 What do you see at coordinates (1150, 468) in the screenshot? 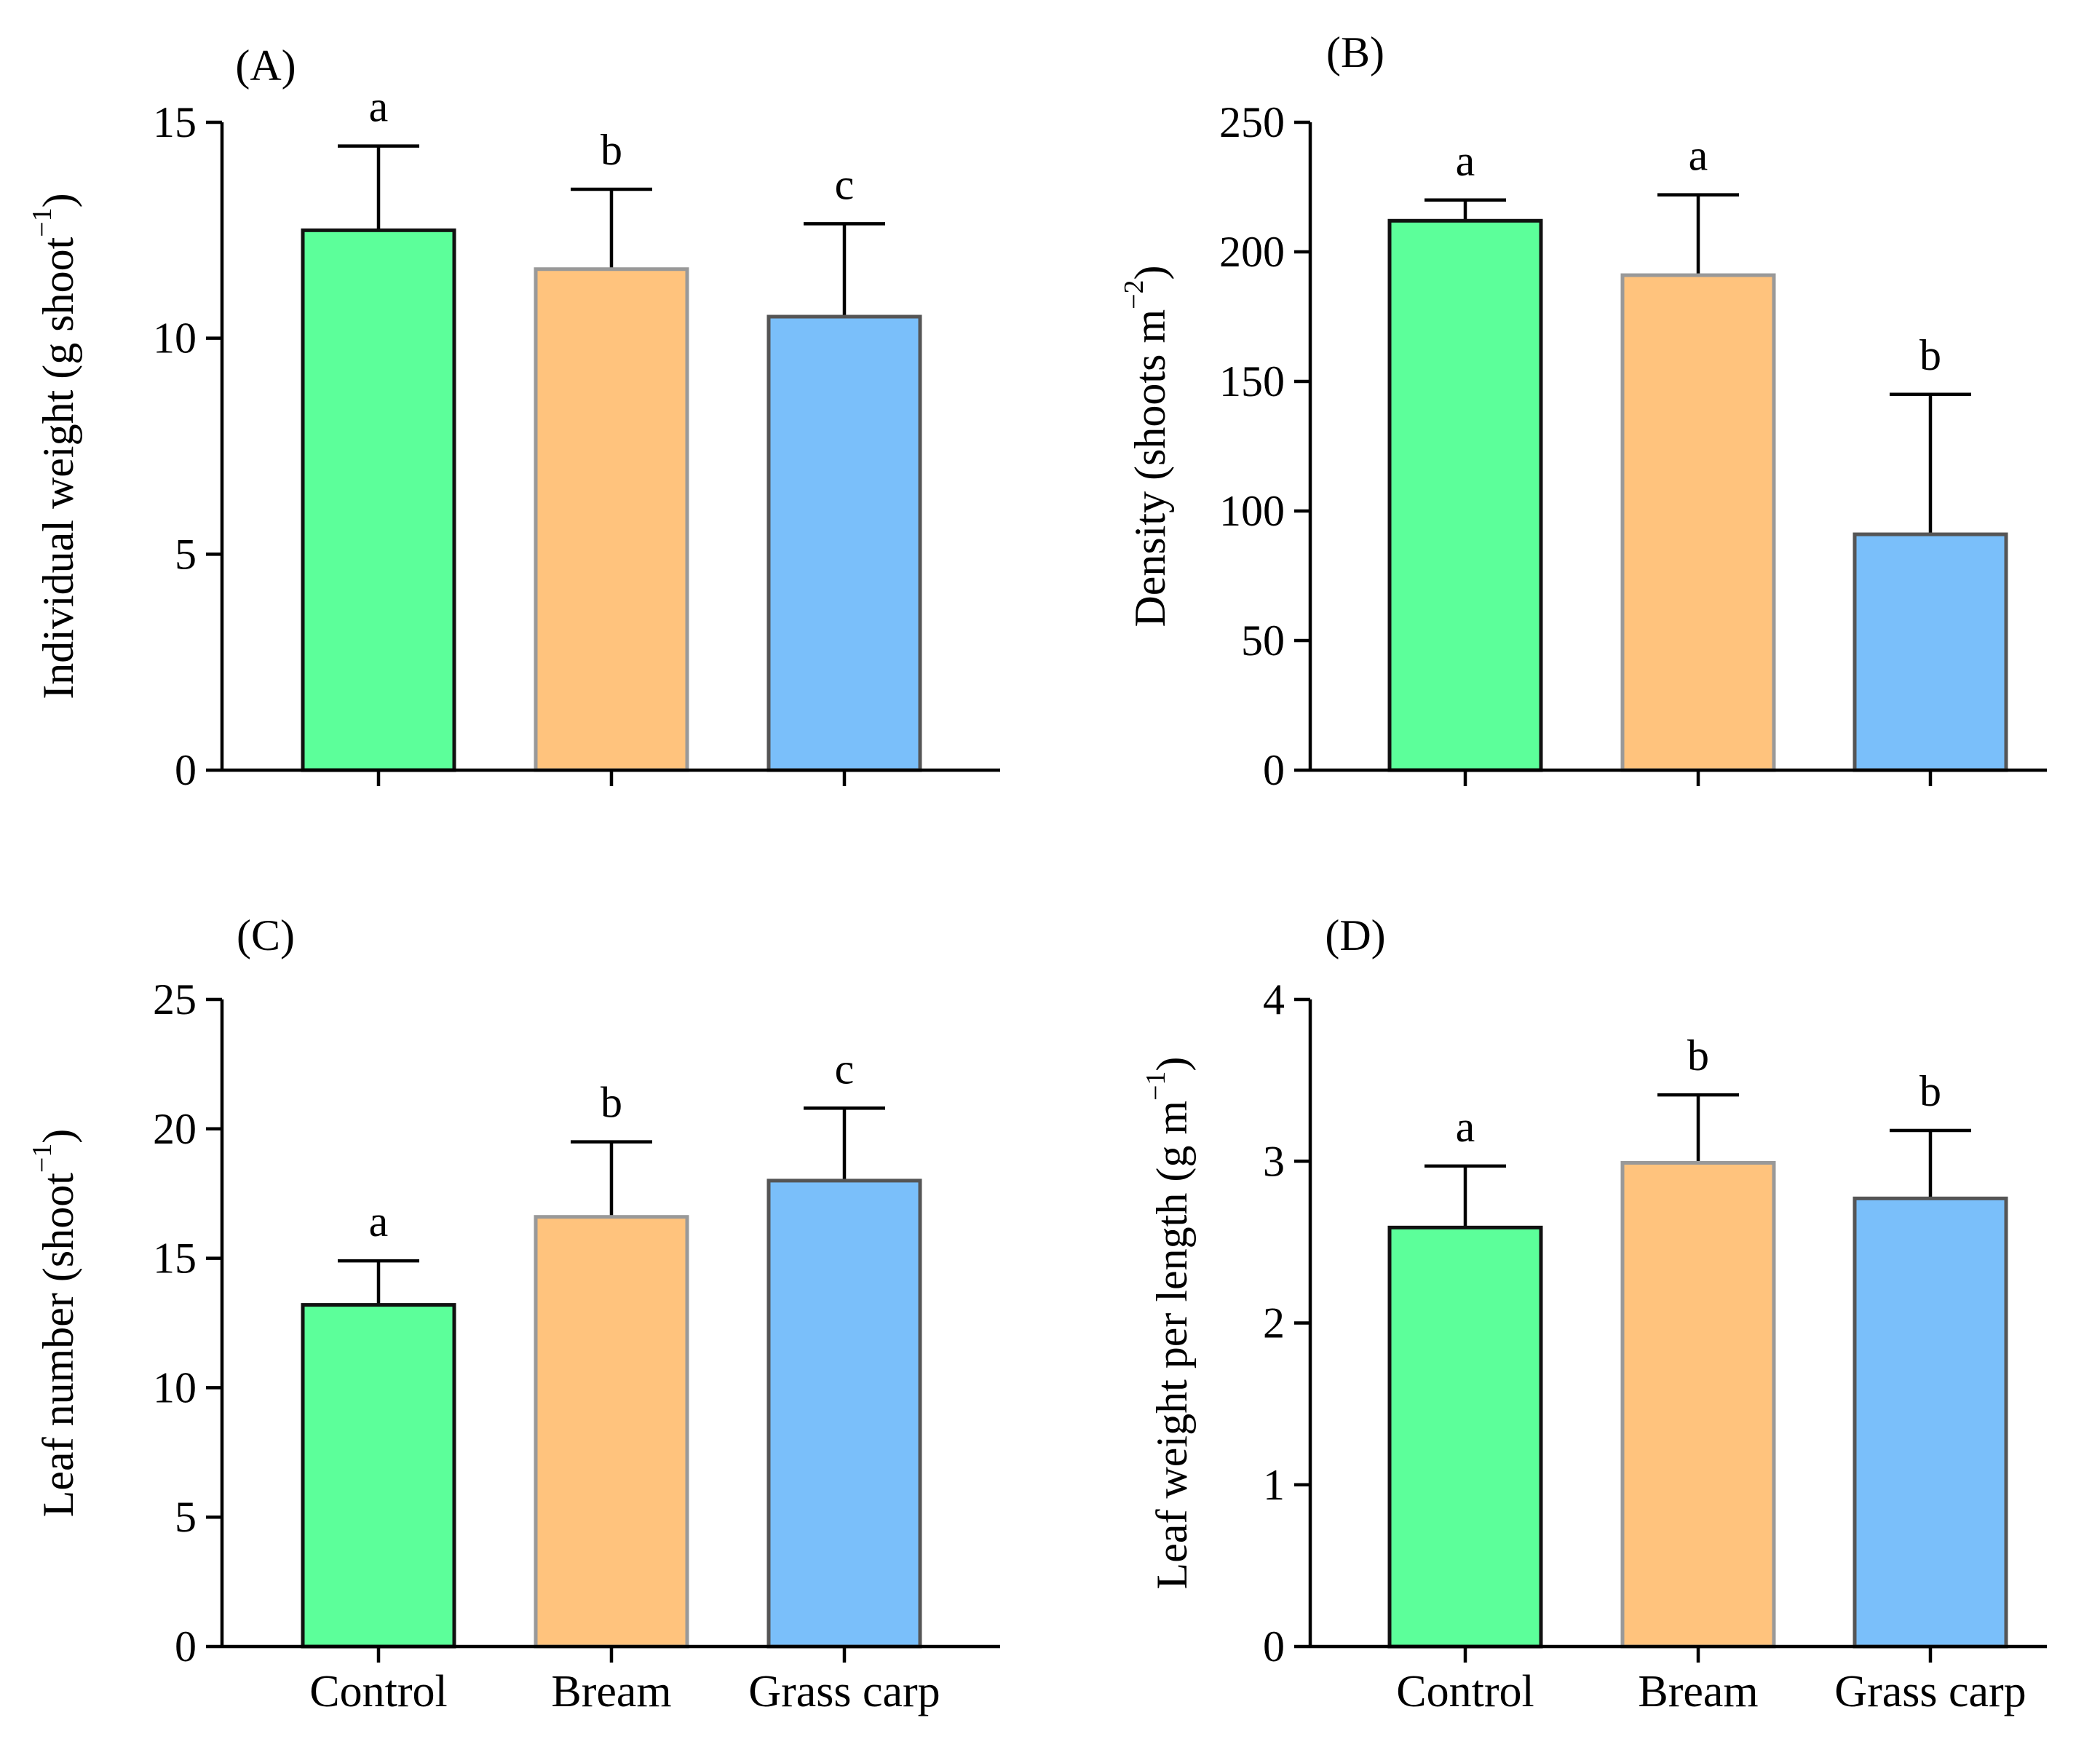
I see `panel-b-y-axis-title-main: Density (shoots m` at bounding box center [1150, 468].